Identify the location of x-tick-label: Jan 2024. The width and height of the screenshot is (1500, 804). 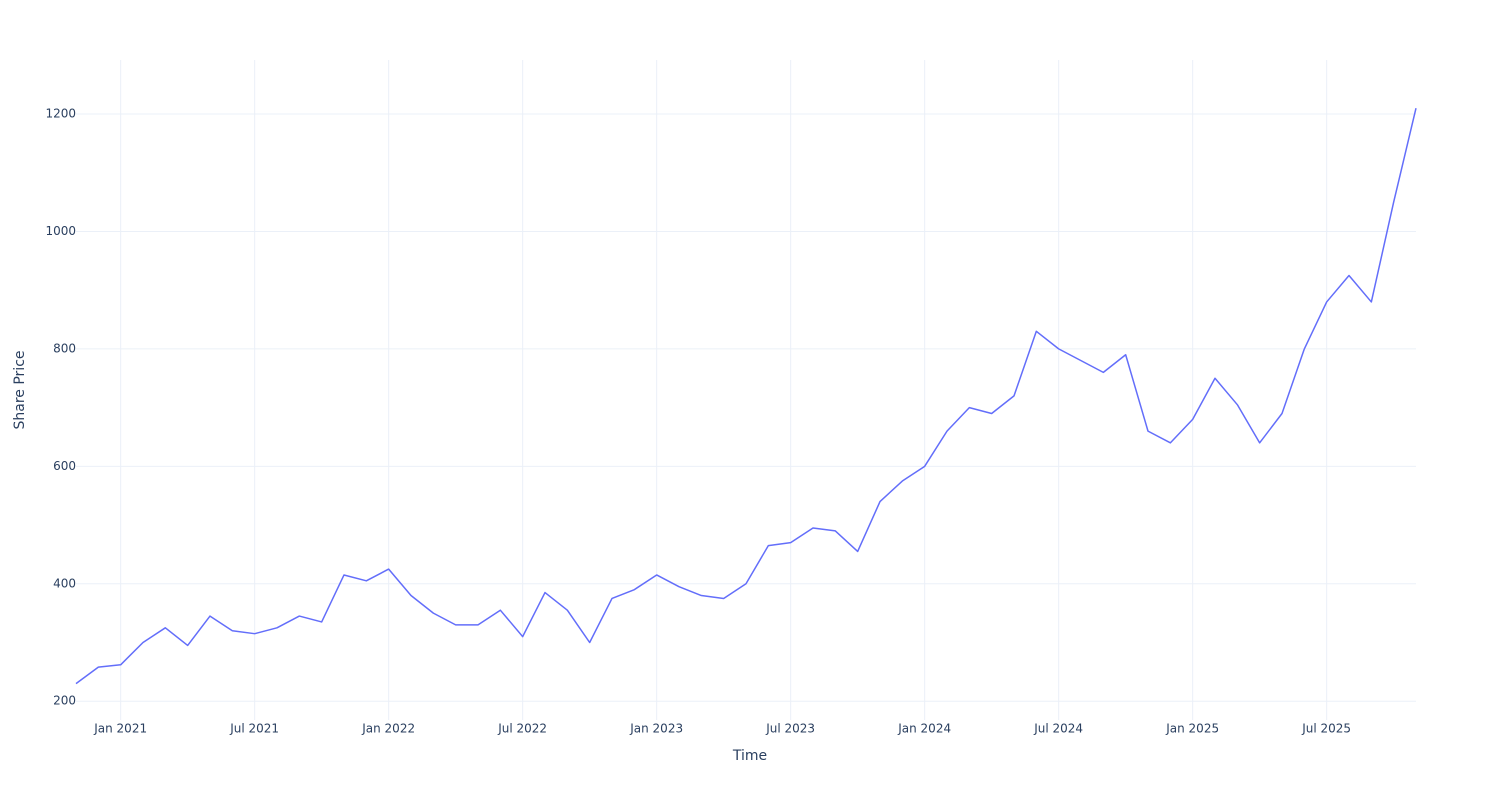
(924, 729).